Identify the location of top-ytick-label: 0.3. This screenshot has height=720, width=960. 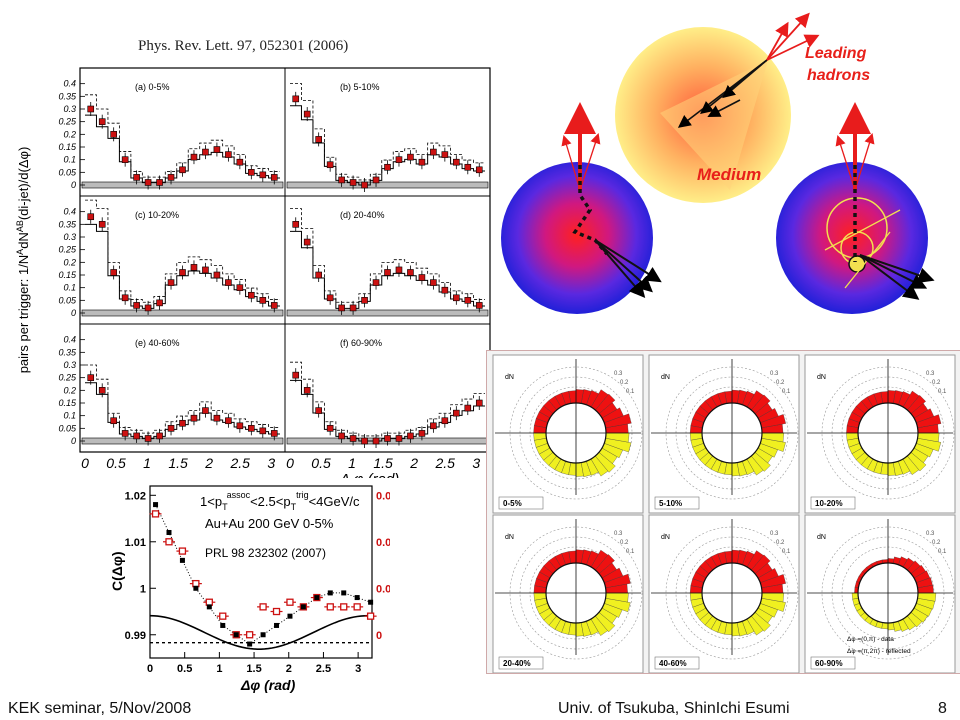
(69, 109).